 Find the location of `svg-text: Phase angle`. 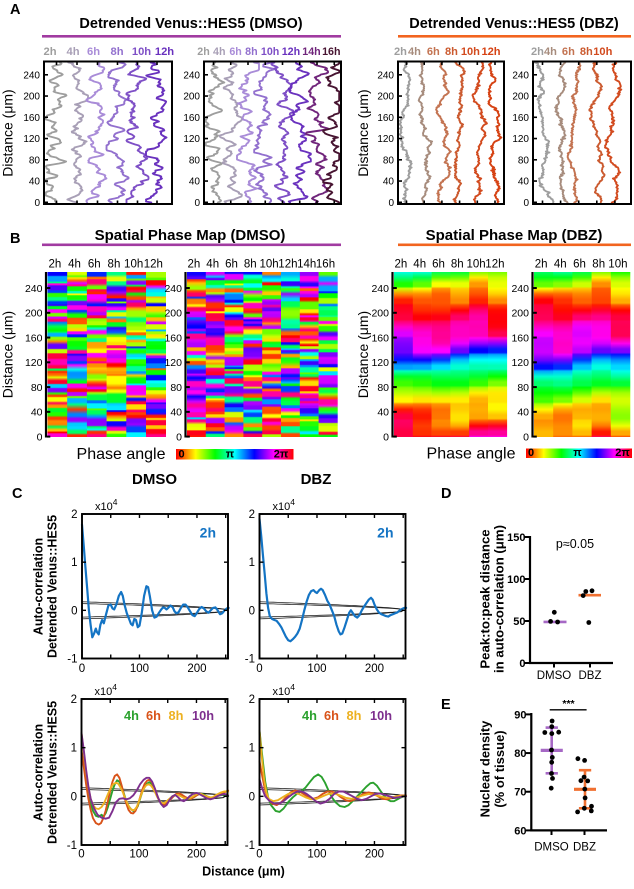

svg-text: Phase angle is located at coordinates (121, 454).